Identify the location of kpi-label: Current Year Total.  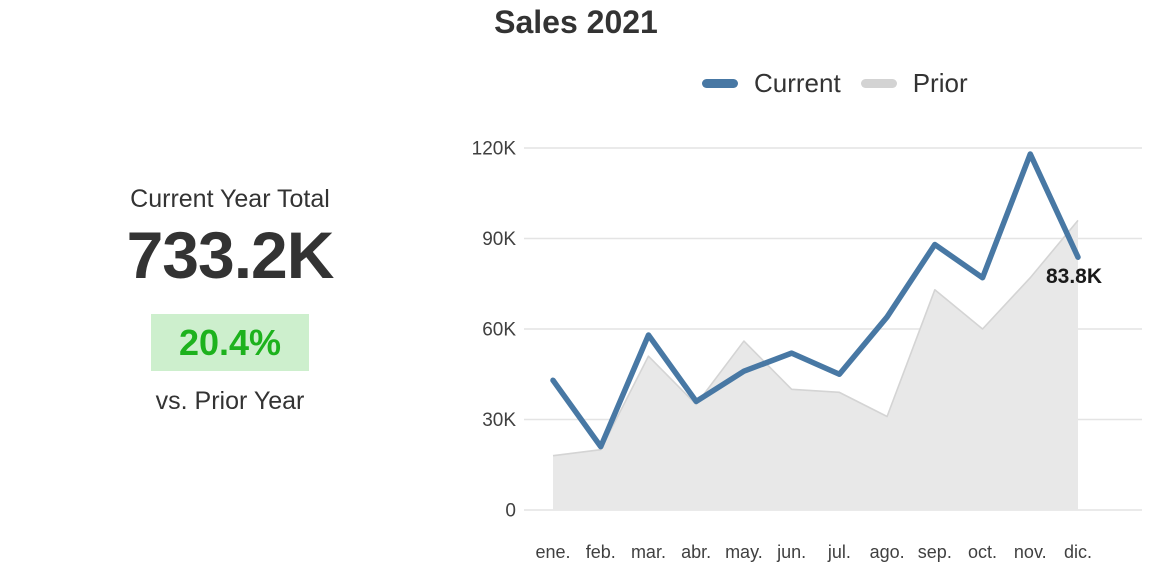
(230, 199).